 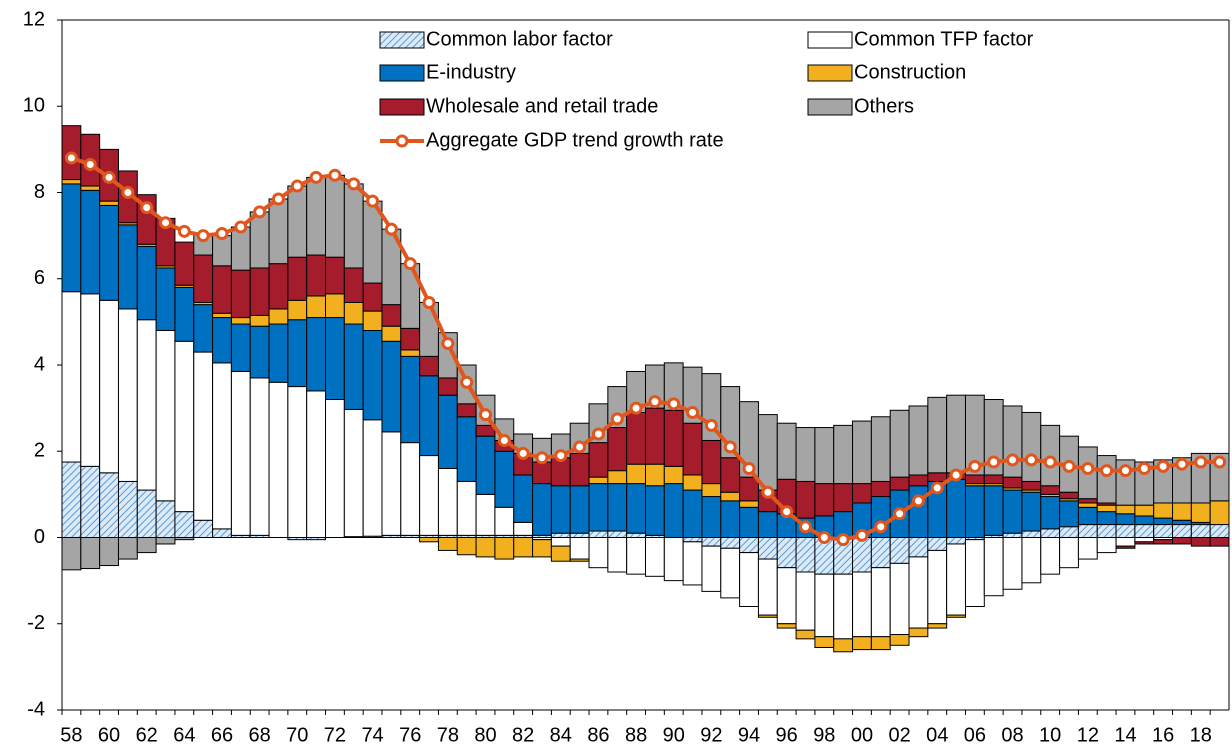 I want to click on legend-label: Wholesale and retail trade, so click(x=542, y=106).